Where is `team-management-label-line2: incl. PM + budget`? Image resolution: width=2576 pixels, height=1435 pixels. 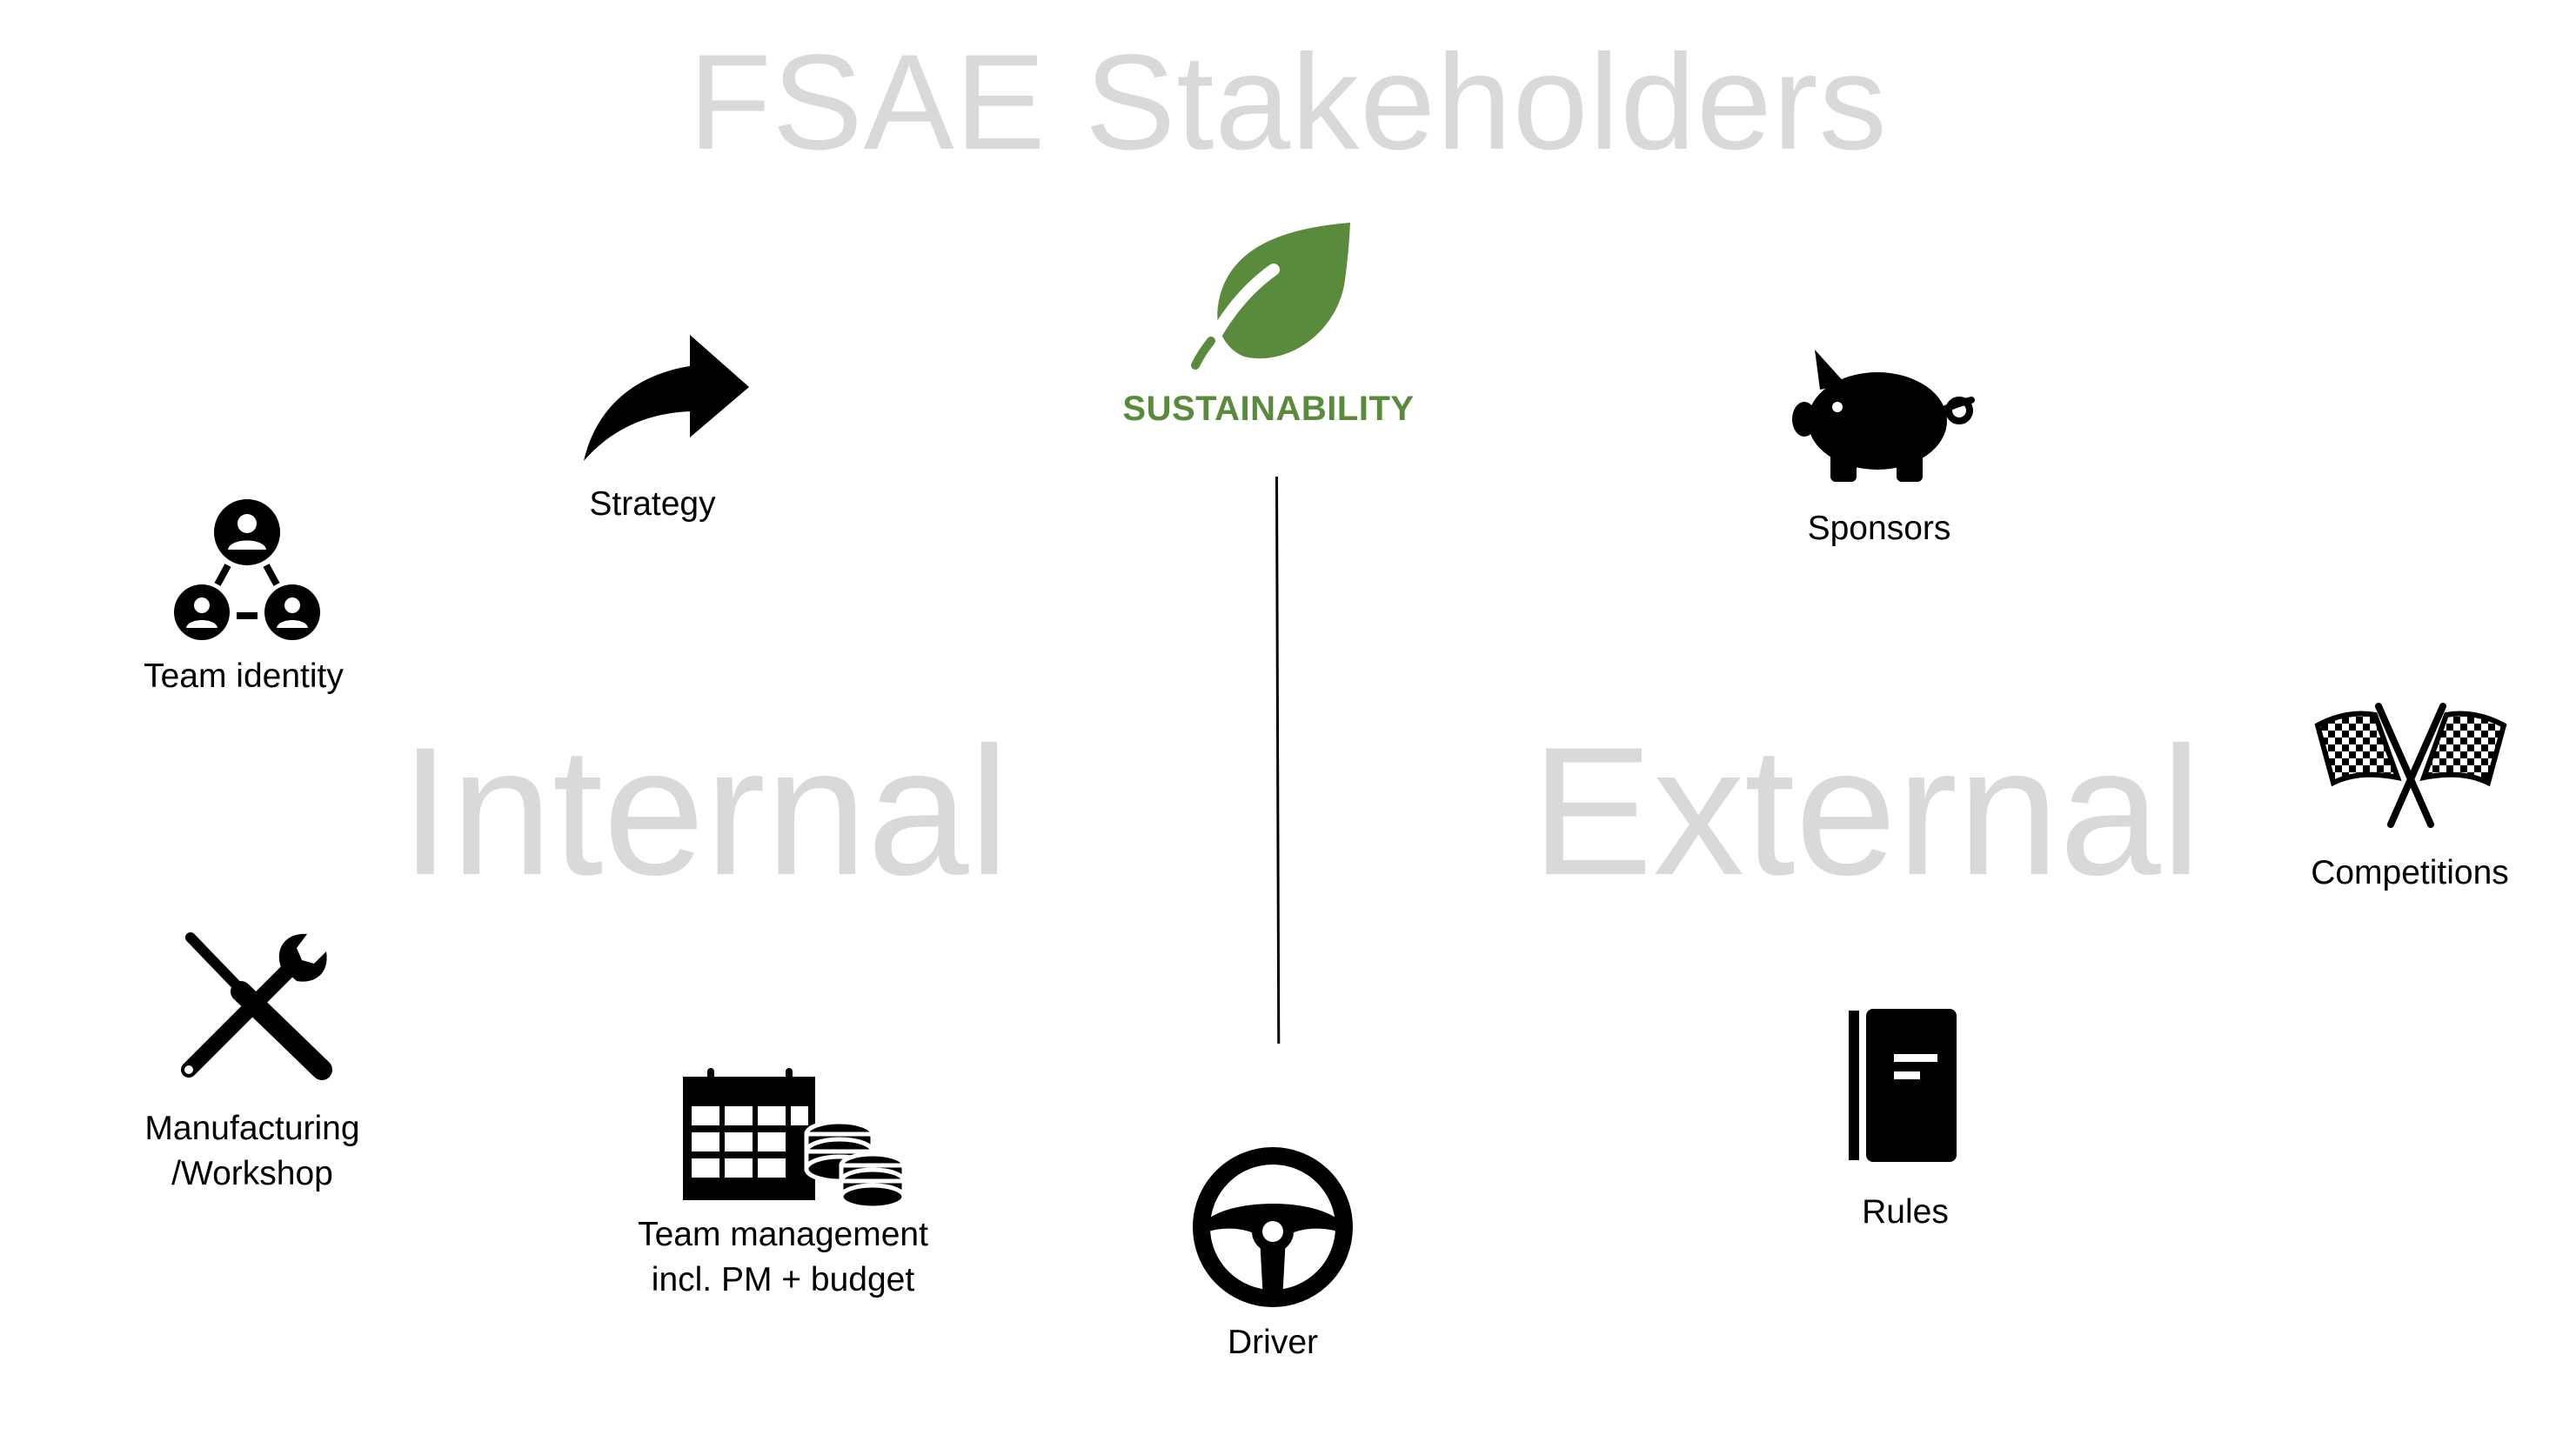
team-management-label-line2: incl. PM + budget is located at coordinates (783, 1280).